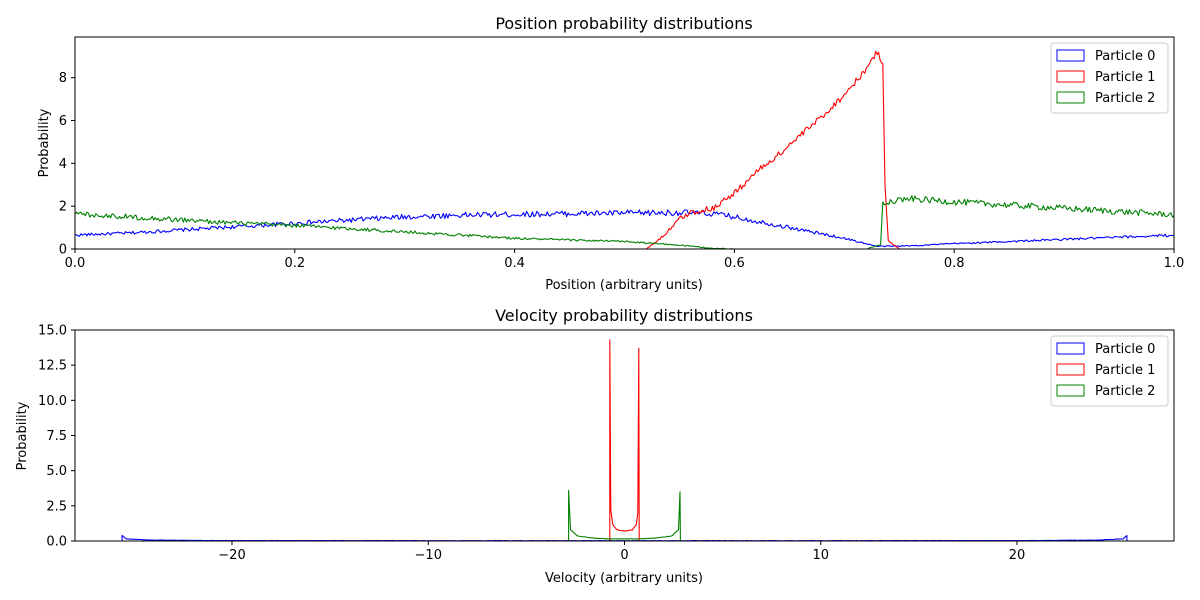 The height and width of the screenshot is (600, 1200). What do you see at coordinates (56, 542) in the screenshot?
I see `y-tick-label: 0.0` at bounding box center [56, 542].